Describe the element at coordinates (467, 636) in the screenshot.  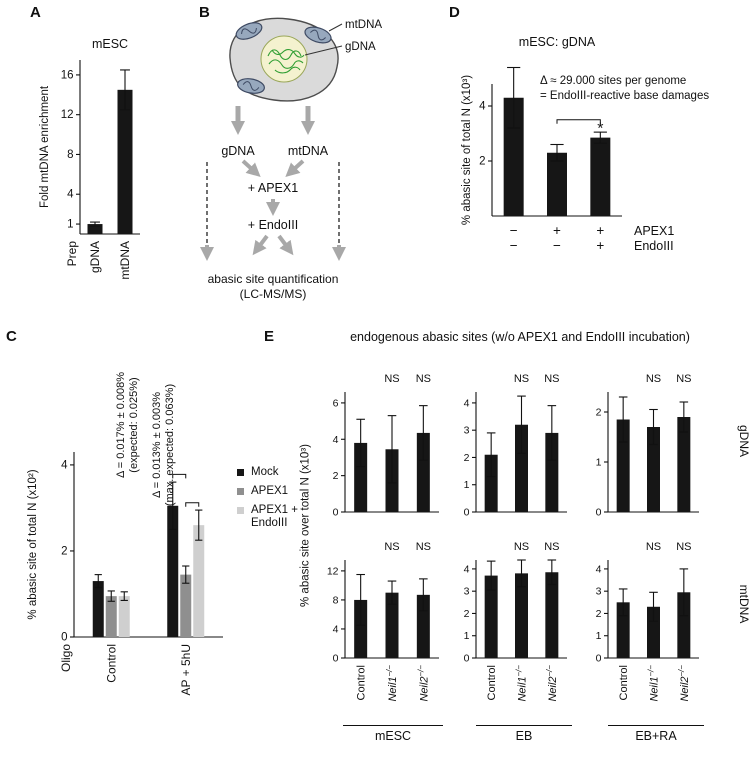
I see `y-tick-label: 1` at that location.